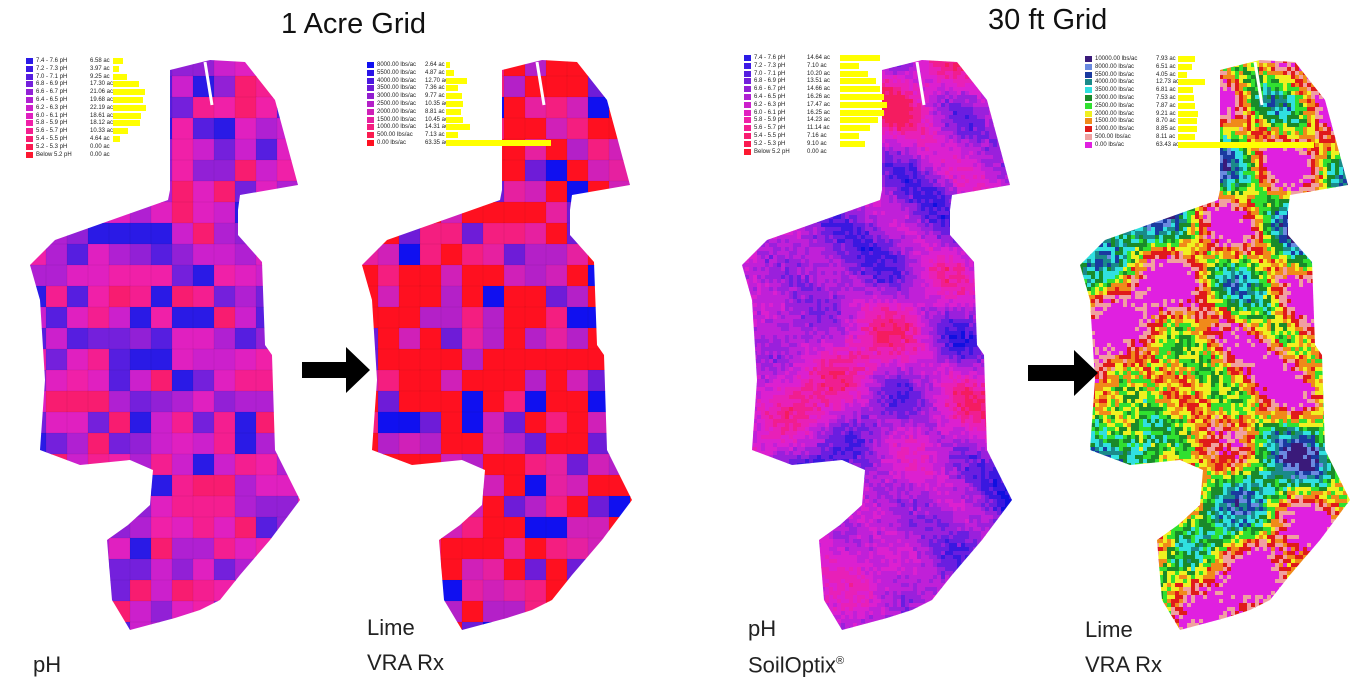  What do you see at coordinates (1116, 59) in the screenshot?
I see `legend-label: 10000.00 lbs/ac` at bounding box center [1116, 59].